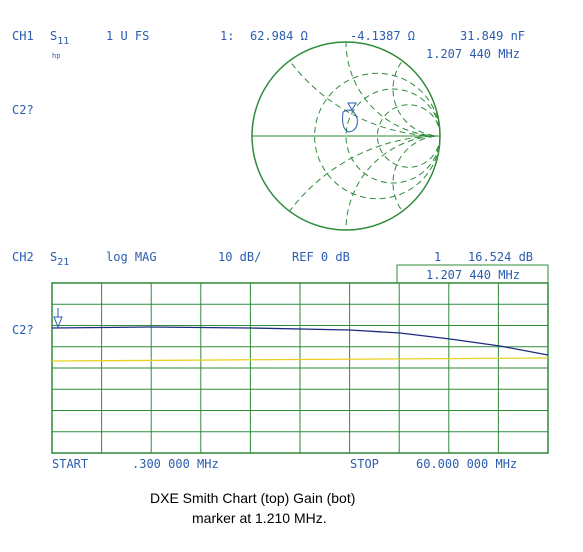 The height and width of the screenshot is (552, 583). What do you see at coordinates (131, 257) in the screenshot?
I see `format: log MAG` at bounding box center [131, 257].